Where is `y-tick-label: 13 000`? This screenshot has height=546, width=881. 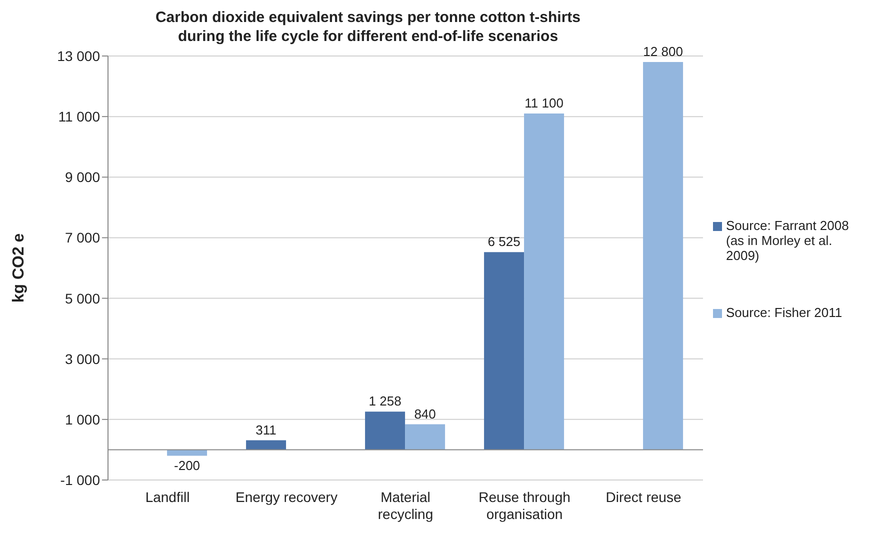
y-tick-label: 13 000 is located at coordinates (78, 56).